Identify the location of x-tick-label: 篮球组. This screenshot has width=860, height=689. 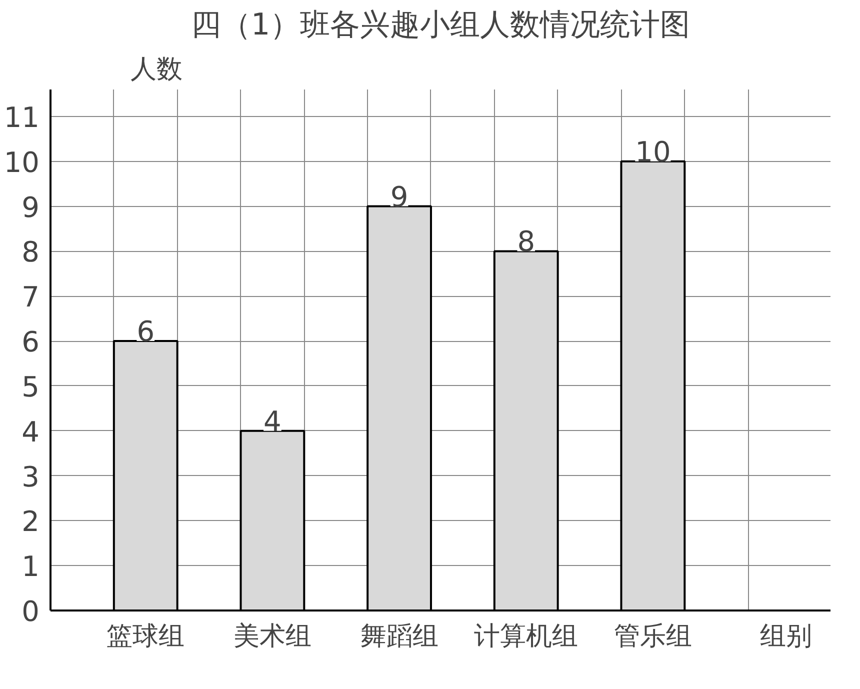
(145, 637).